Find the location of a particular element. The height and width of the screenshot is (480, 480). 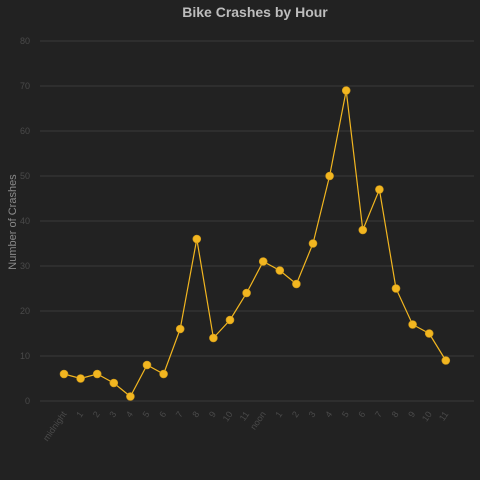

x-tick-6: 6 is located at coordinates (162, 414).